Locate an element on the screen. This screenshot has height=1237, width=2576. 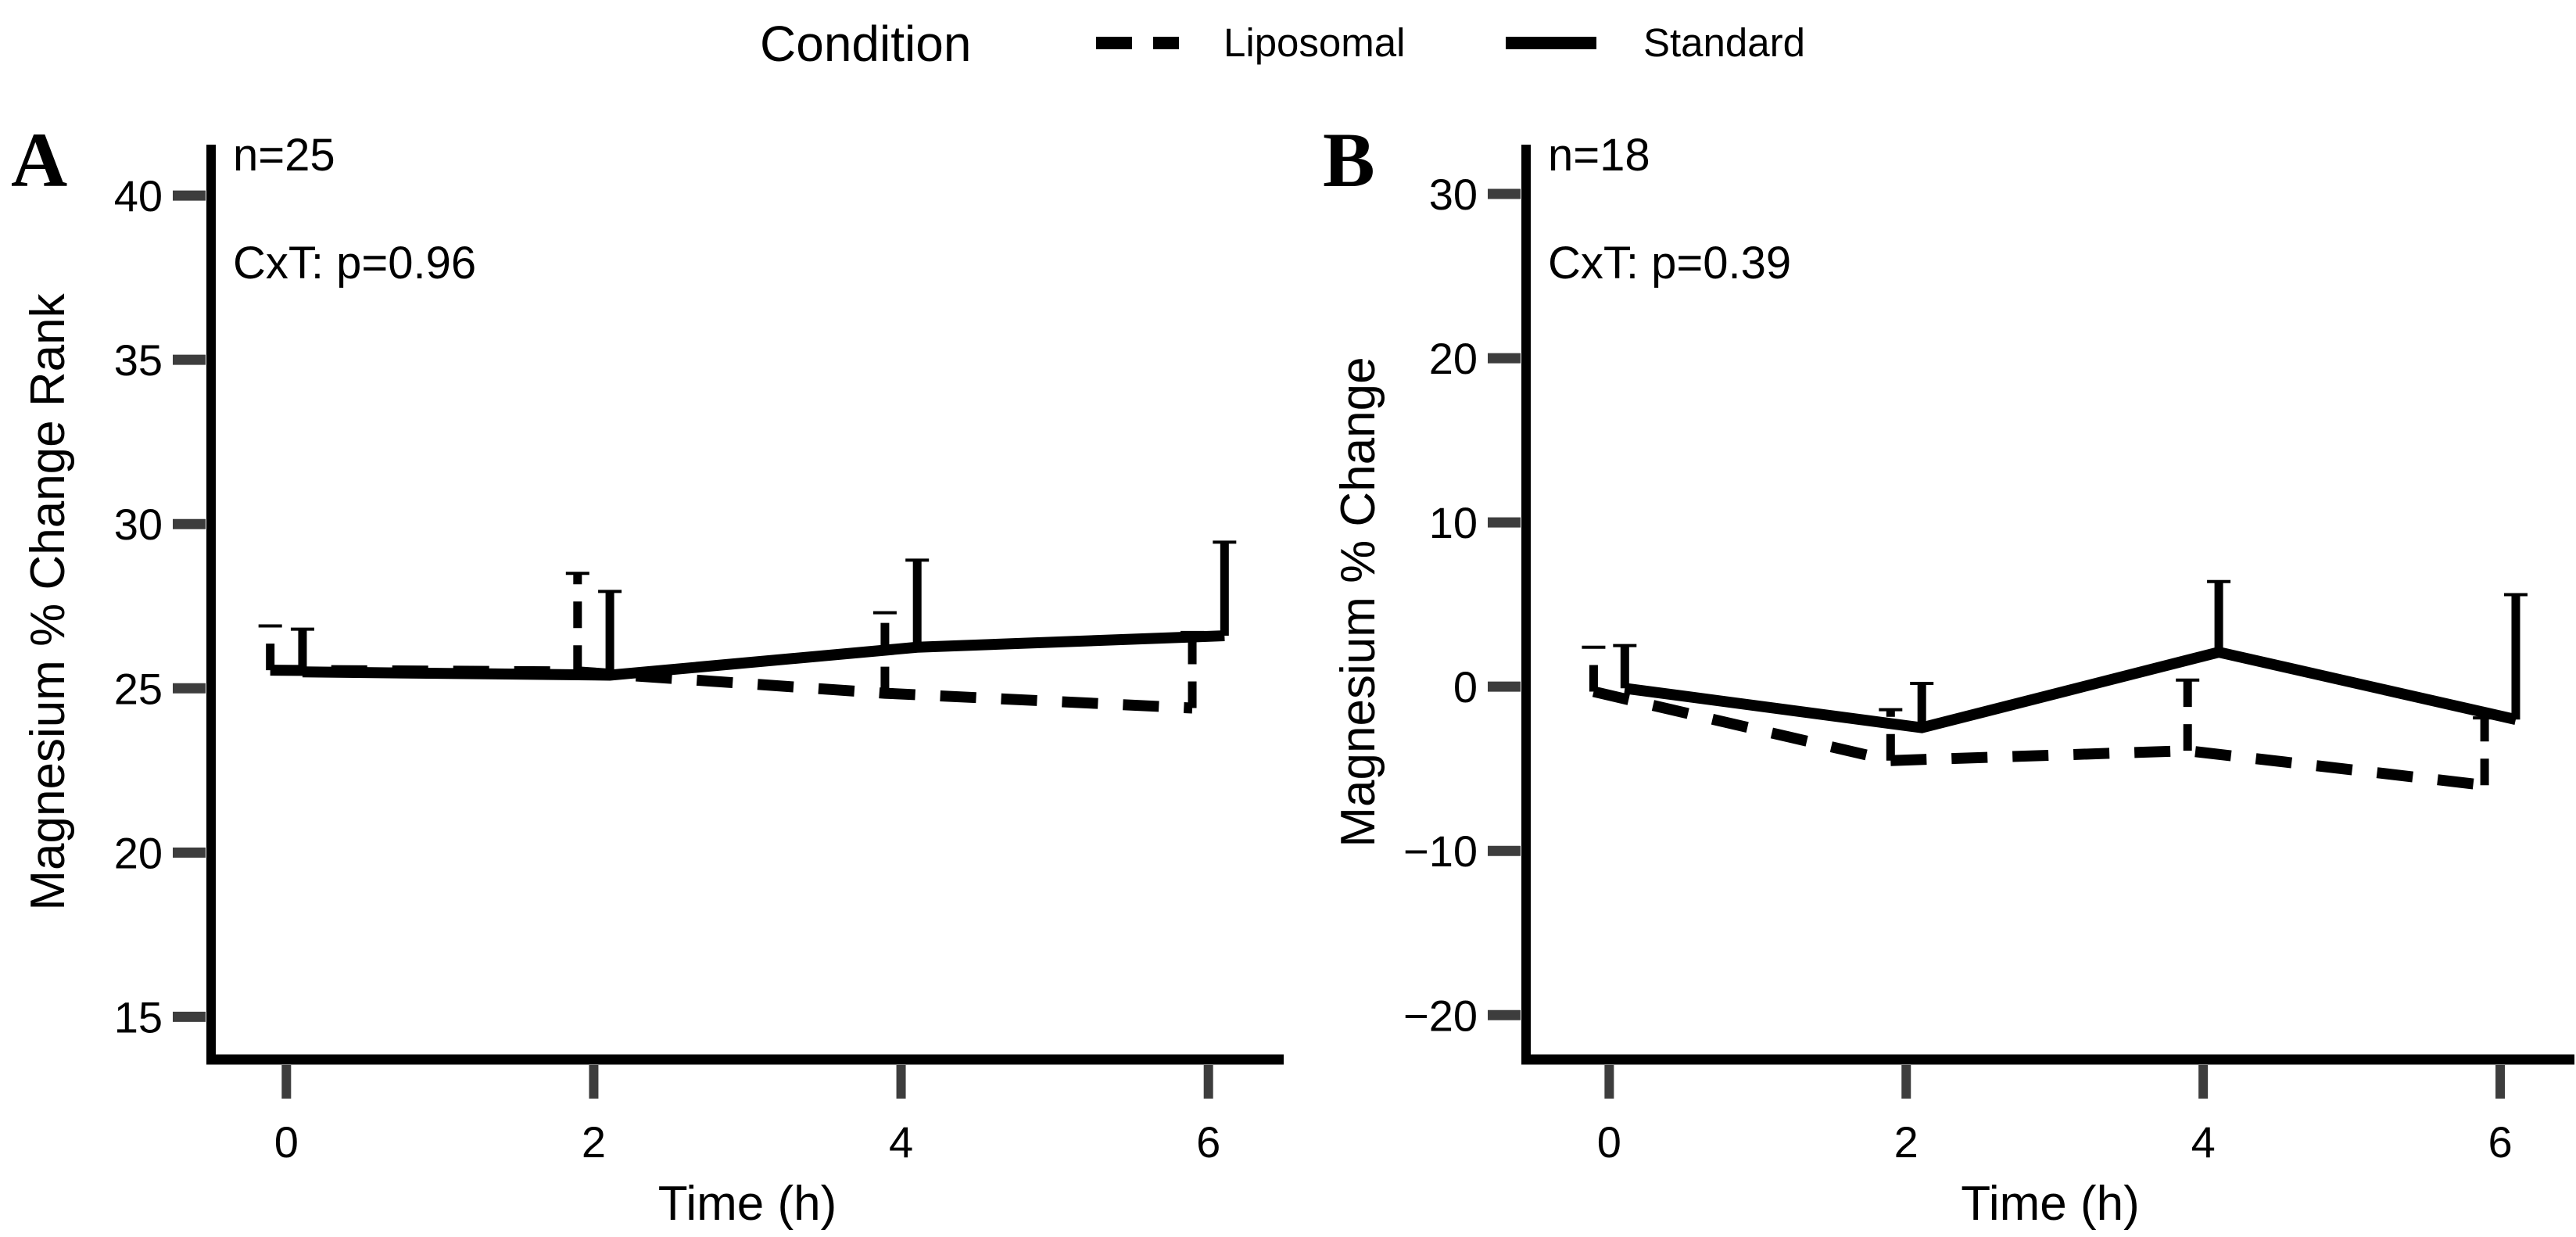
legend-item-standard-label: Standard is located at coordinates (1724, 42).